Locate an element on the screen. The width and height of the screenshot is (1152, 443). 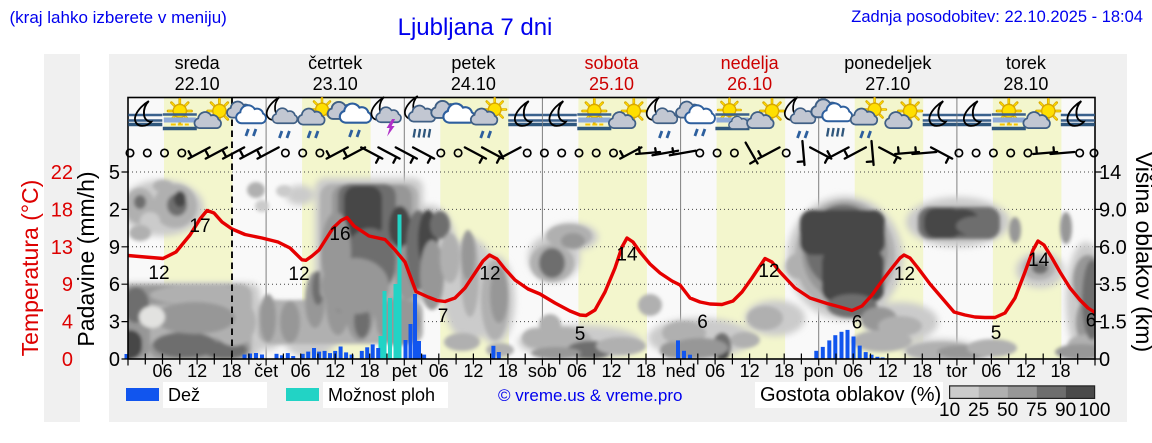
svg-text: 9.0 is located at coordinates (1113, 210).